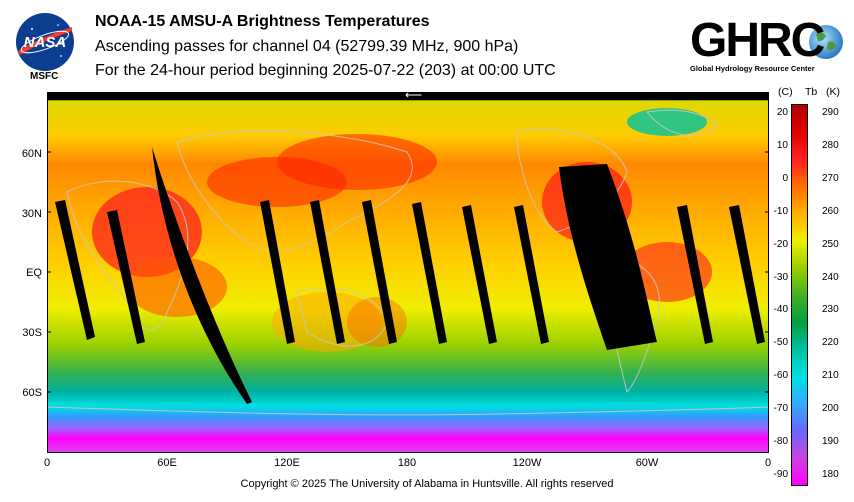  Describe the element at coordinates (830, 376) in the screenshot. I see `colorbar-tick-kelvin: 210` at that location.